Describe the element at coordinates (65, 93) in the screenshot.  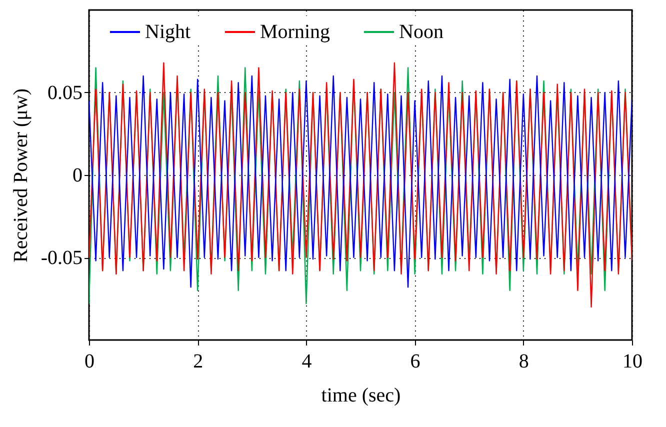
I see `y-tick-label: 0.05` at that location.